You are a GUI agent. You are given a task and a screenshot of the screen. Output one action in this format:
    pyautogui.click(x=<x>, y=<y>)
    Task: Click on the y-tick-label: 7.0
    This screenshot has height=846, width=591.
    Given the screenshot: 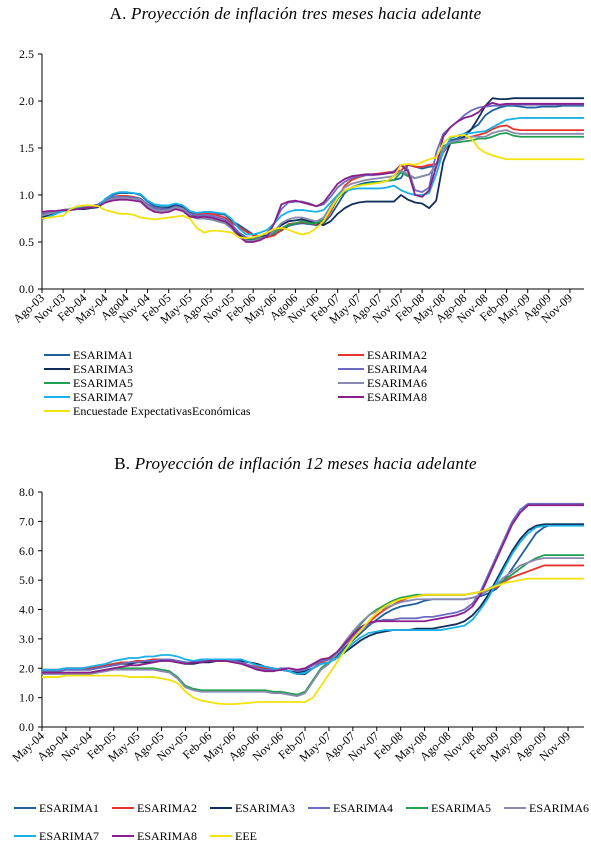 What is the action you would take?
    pyautogui.click(x=26, y=521)
    